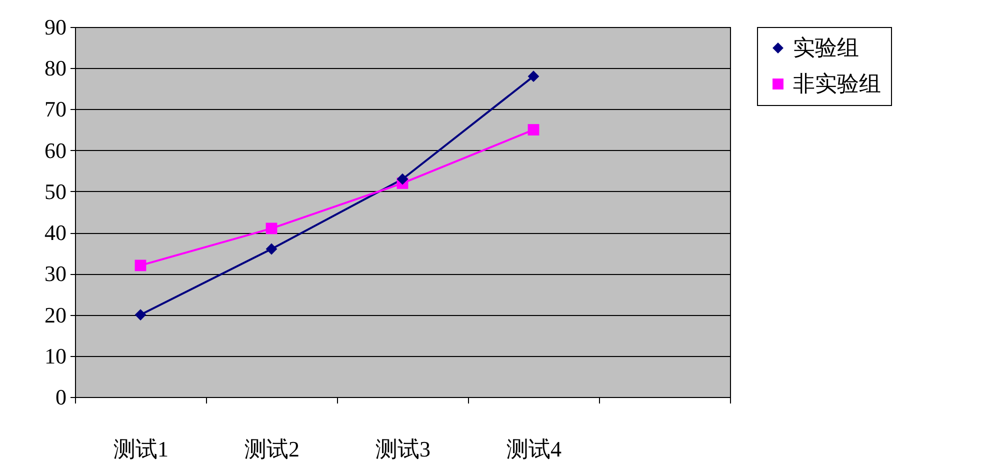 The width and height of the screenshot is (981, 461). Describe the element at coordinates (61, 397) in the screenshot. I see `y-tick-label: 0` at that location.